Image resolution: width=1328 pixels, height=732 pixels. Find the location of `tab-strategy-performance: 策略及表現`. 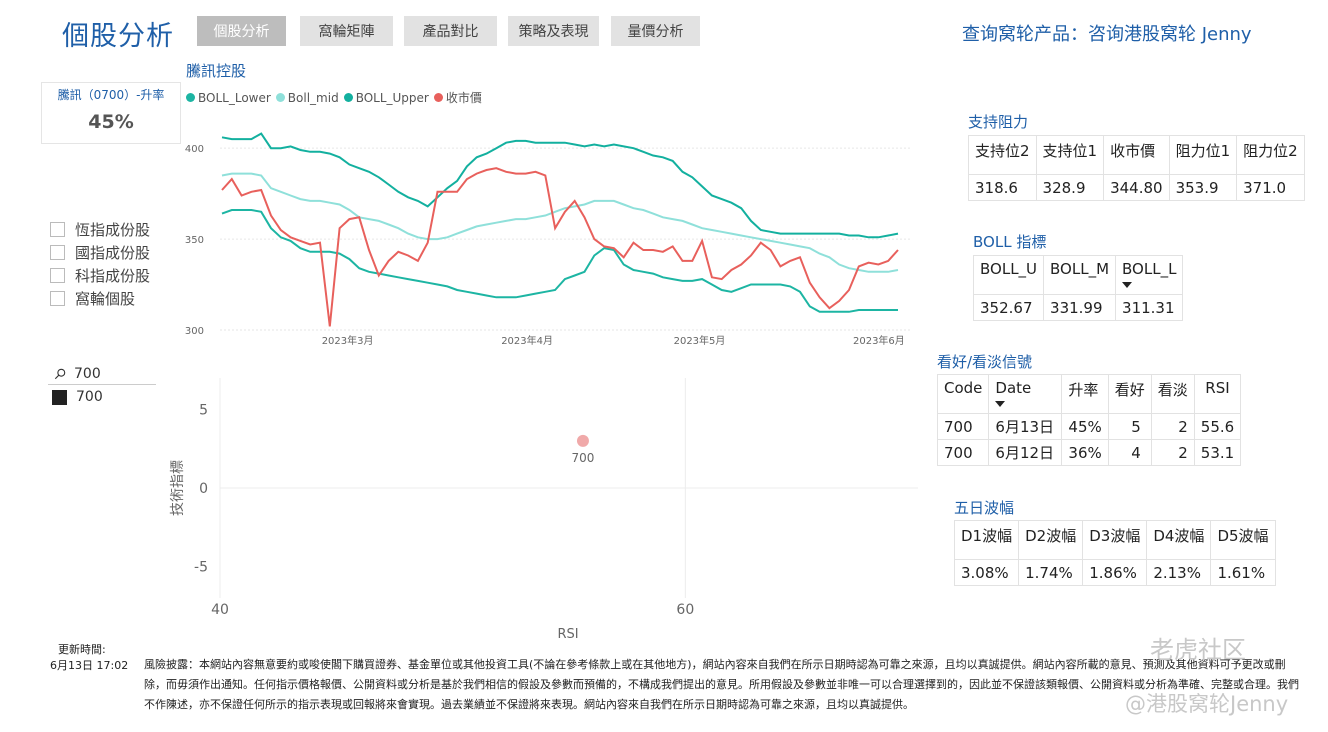

tab-strategy-performance: 策略及表現 is located at coordinates (553, 31).